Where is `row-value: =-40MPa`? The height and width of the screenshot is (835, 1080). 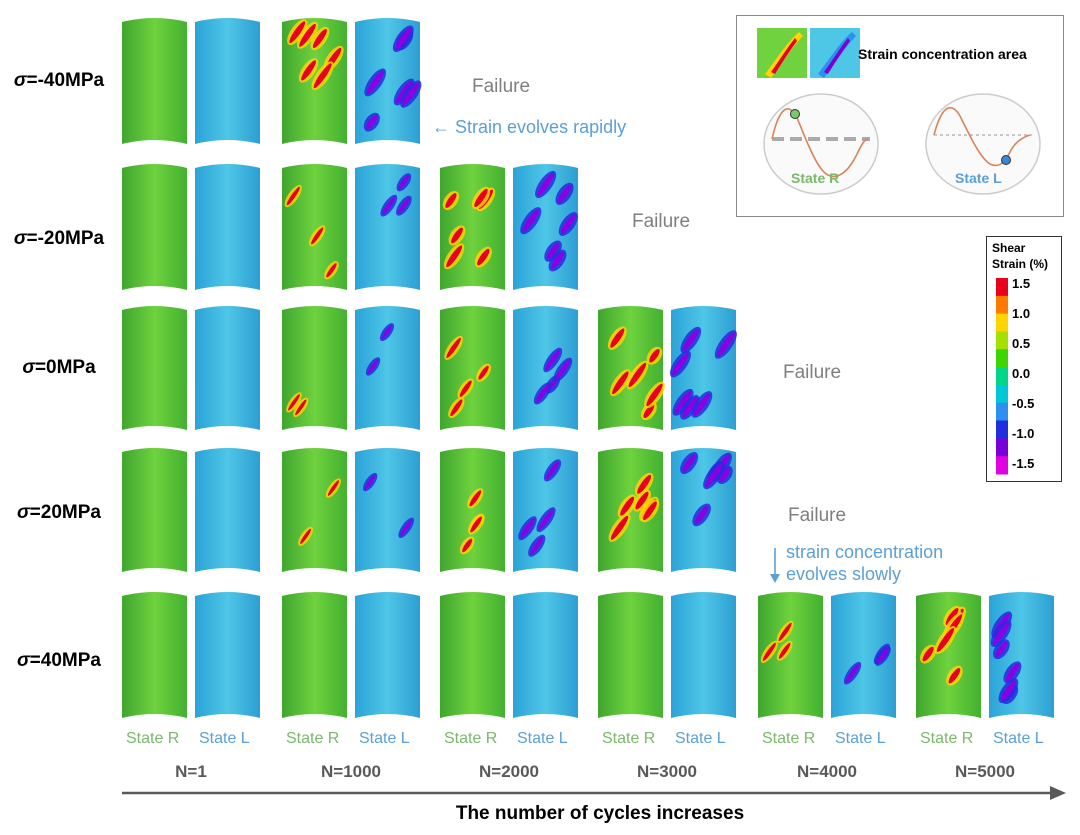 row-value: =-40MPa is located at coordinates (65, 80).